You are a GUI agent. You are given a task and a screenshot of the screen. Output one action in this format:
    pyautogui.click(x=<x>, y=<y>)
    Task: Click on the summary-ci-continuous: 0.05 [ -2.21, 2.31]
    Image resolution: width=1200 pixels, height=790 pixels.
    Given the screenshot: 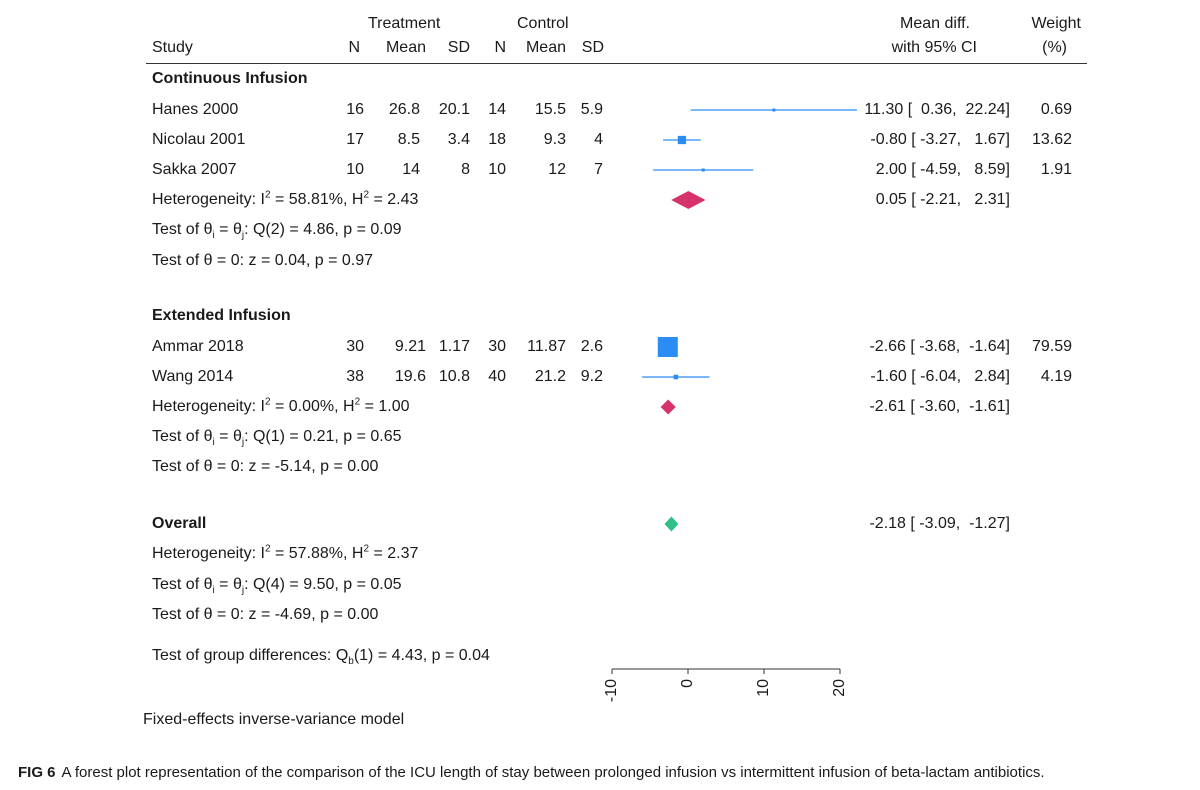 What is the action you would take?
    pyautogui.click(x=942, y=199)
    